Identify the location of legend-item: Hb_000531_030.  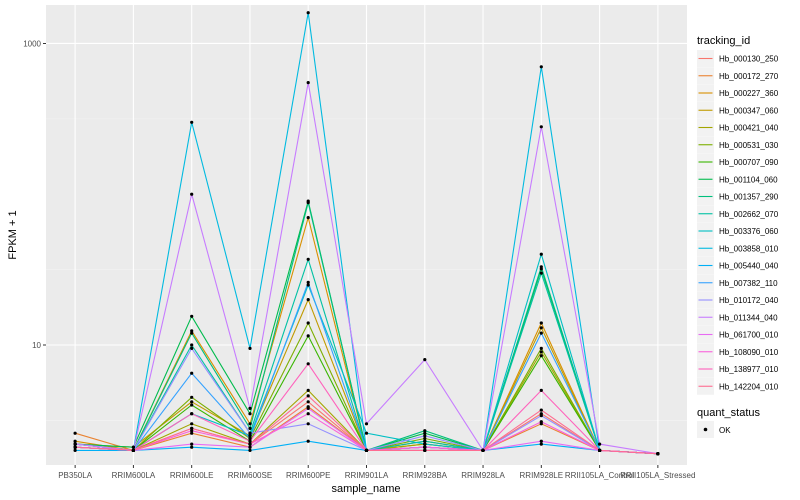
(738, 145).